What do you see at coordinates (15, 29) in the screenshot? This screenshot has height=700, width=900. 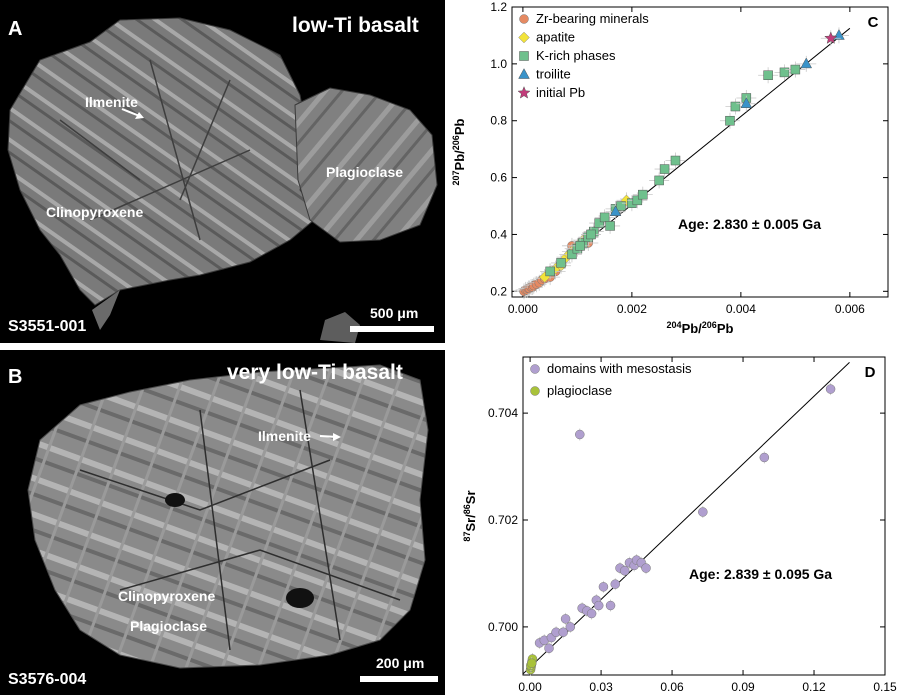 I see `panel-label-a: A` at bounding box center [15, 29].